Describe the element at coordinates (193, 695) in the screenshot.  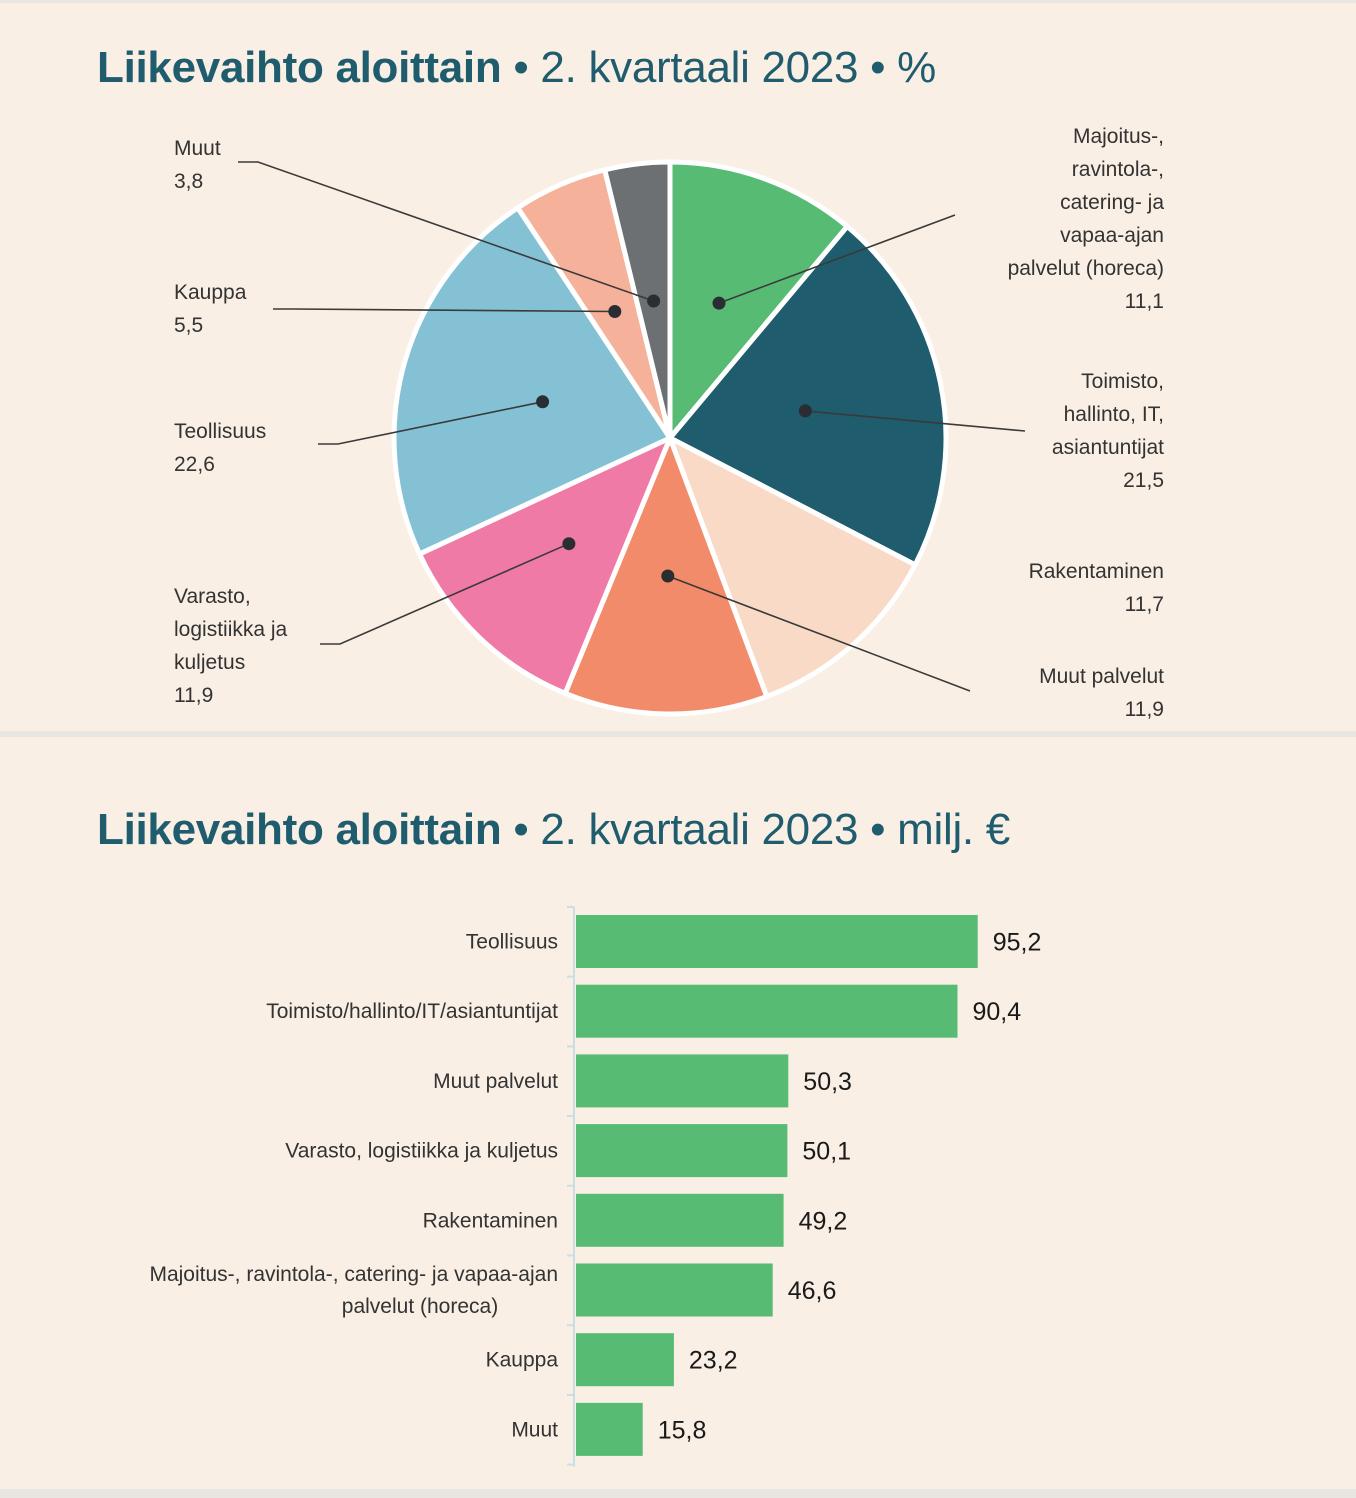
I see `pie-value-varasto-logistiikka-ja-kuljetus: 11,9` at that location.